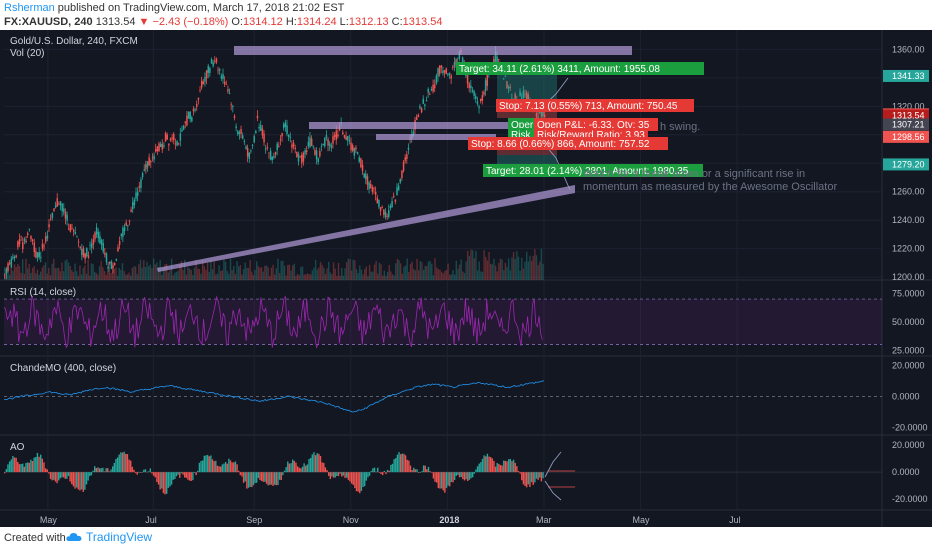 The height and width of the screenshot is (550, 932). I want to click on brand-name: TradingView, so click(119, 537).